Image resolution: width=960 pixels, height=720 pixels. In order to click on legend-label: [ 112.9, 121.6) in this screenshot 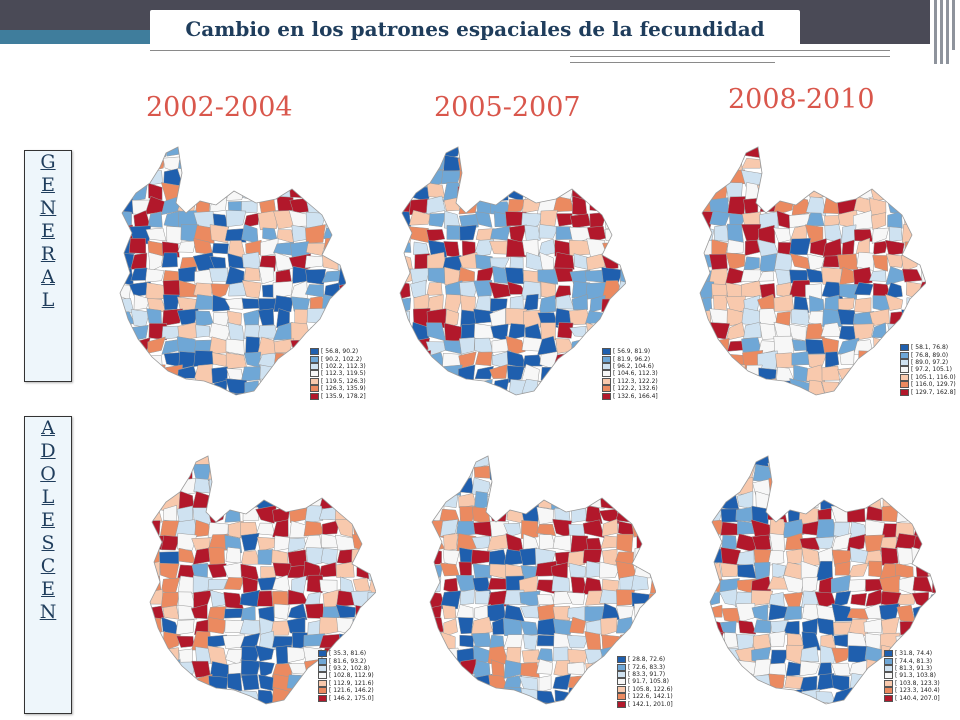, I will do `click(351, 683)`.